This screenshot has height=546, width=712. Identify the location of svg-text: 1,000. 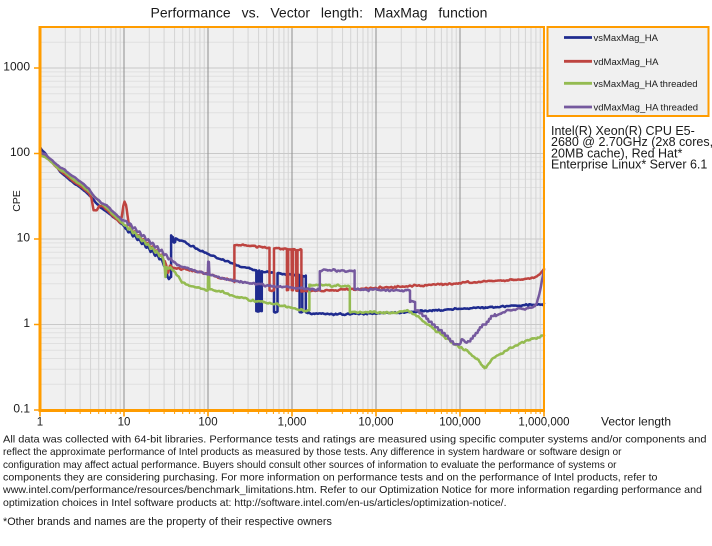
(292, 423).